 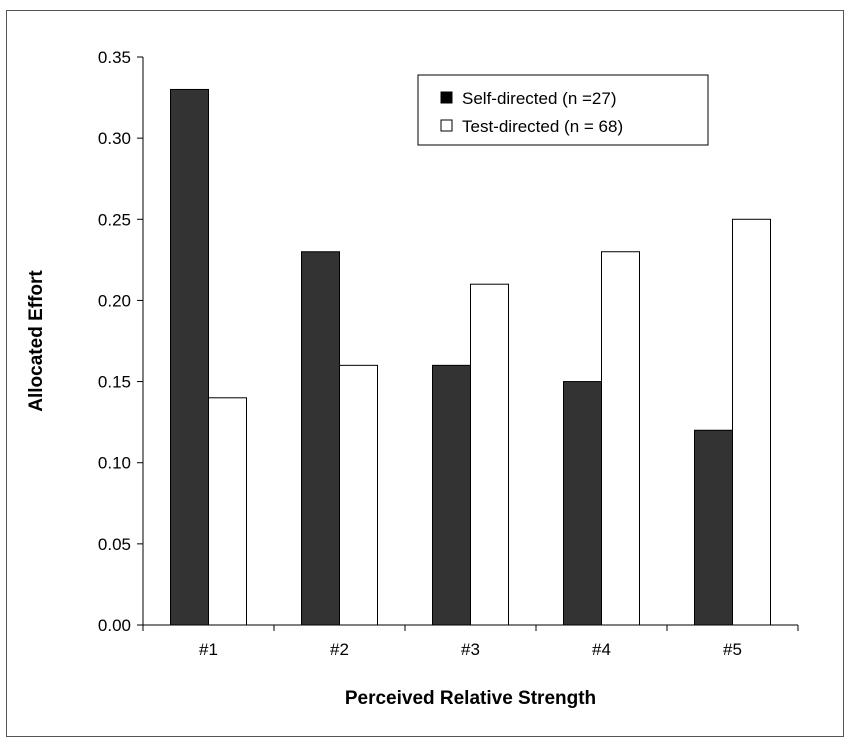 I want to click on x-tick-label: #1, so click(x=208, y=649).